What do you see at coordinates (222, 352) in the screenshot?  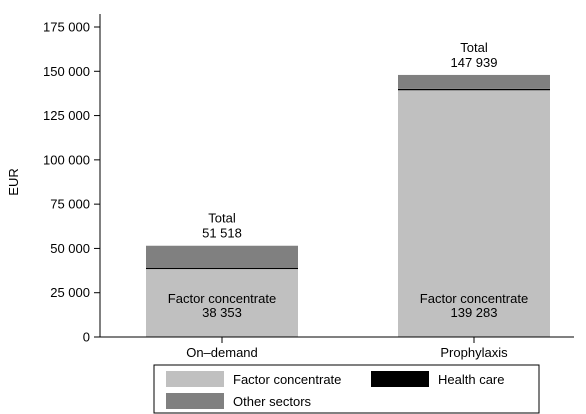 I see `x-tick-label: On–demand` at bounding box center [222, 352].